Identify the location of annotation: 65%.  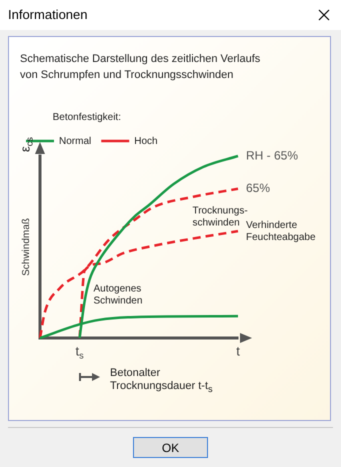
(258, 188).